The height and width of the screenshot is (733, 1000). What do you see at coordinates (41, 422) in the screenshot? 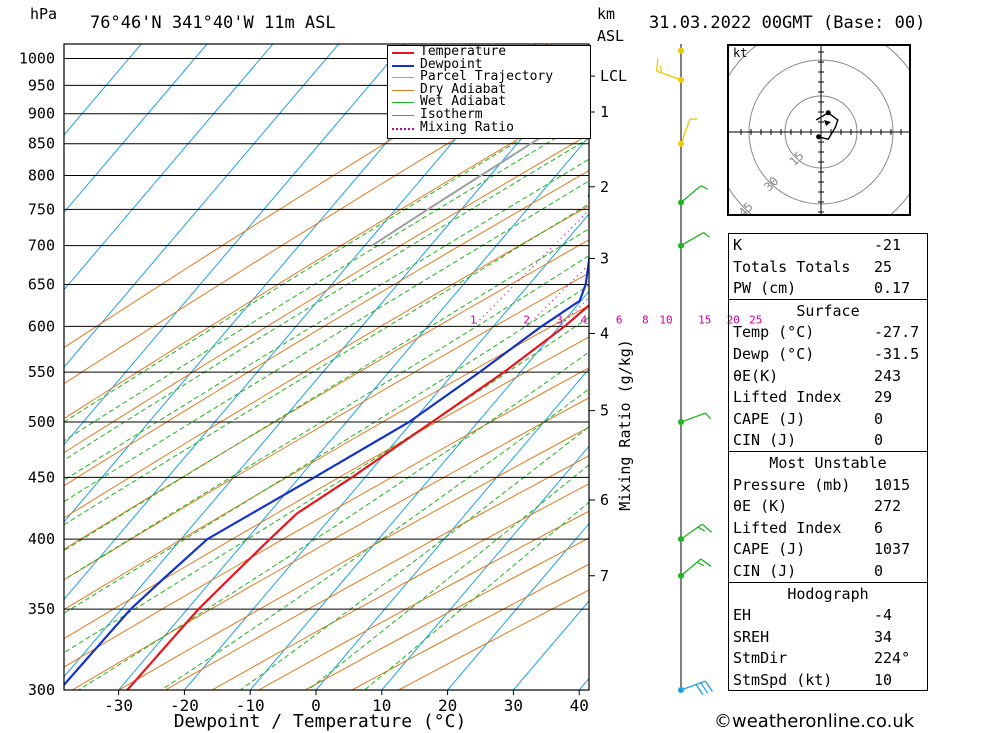
I see `pressure-tick-label: 500` at bounding box center [41, 422].